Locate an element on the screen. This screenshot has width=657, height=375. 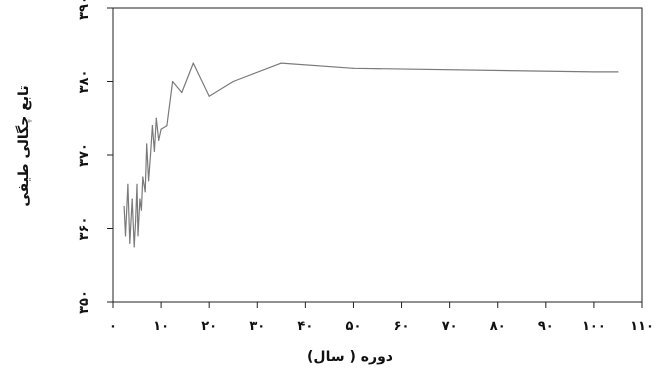
x-tick-label: ۵۰ is located at coordinates (354, 326).